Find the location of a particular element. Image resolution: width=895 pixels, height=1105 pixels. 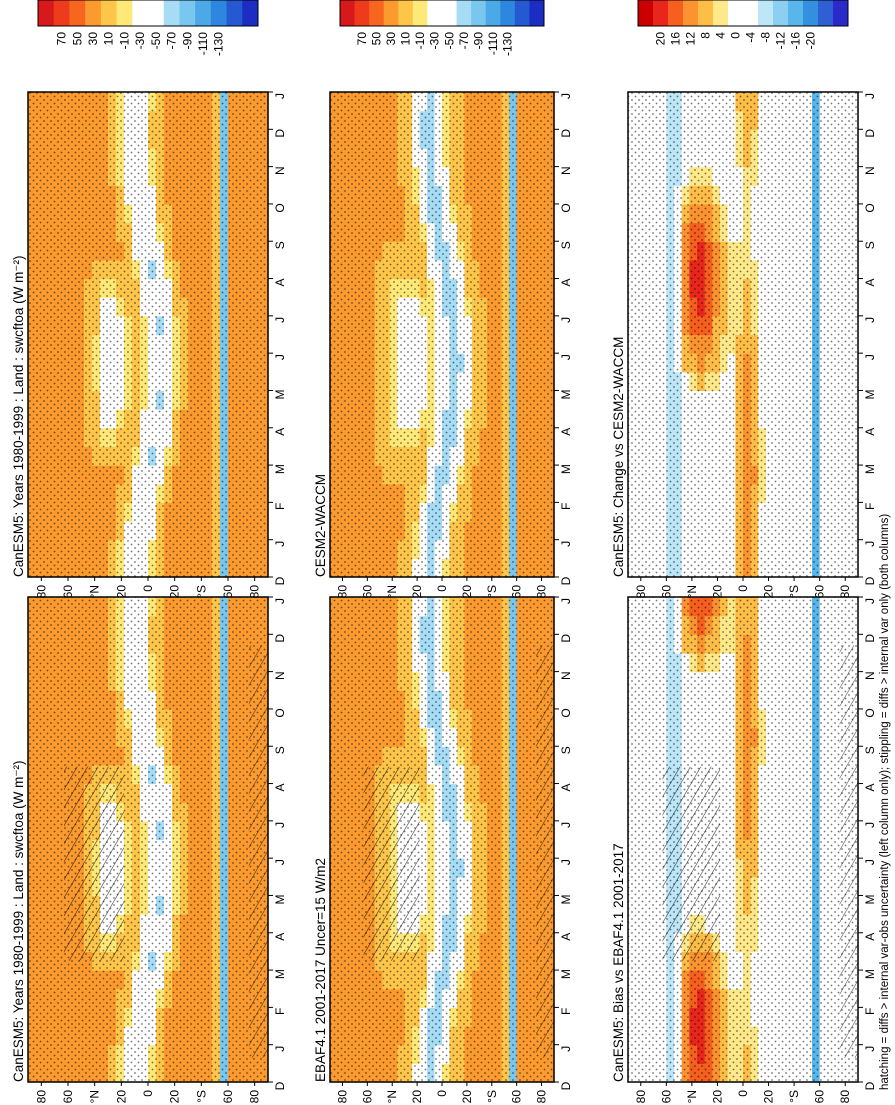

colorbar-label: 70 is located at coordinates (62, 39).